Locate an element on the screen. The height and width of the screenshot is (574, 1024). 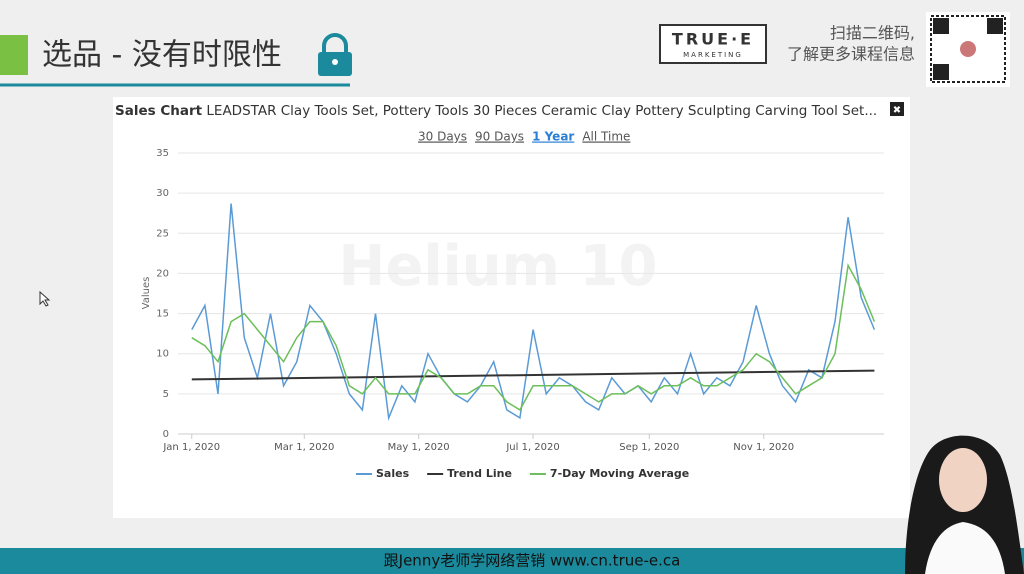
close-button is located at coordinates (897, 109).